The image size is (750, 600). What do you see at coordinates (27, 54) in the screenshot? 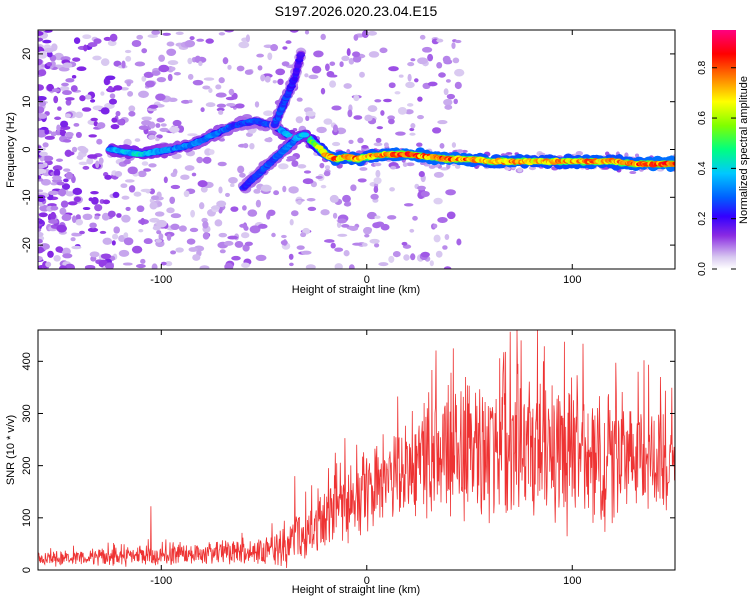
I see `y-tick-label: 20` at bounding box center [27, 54].